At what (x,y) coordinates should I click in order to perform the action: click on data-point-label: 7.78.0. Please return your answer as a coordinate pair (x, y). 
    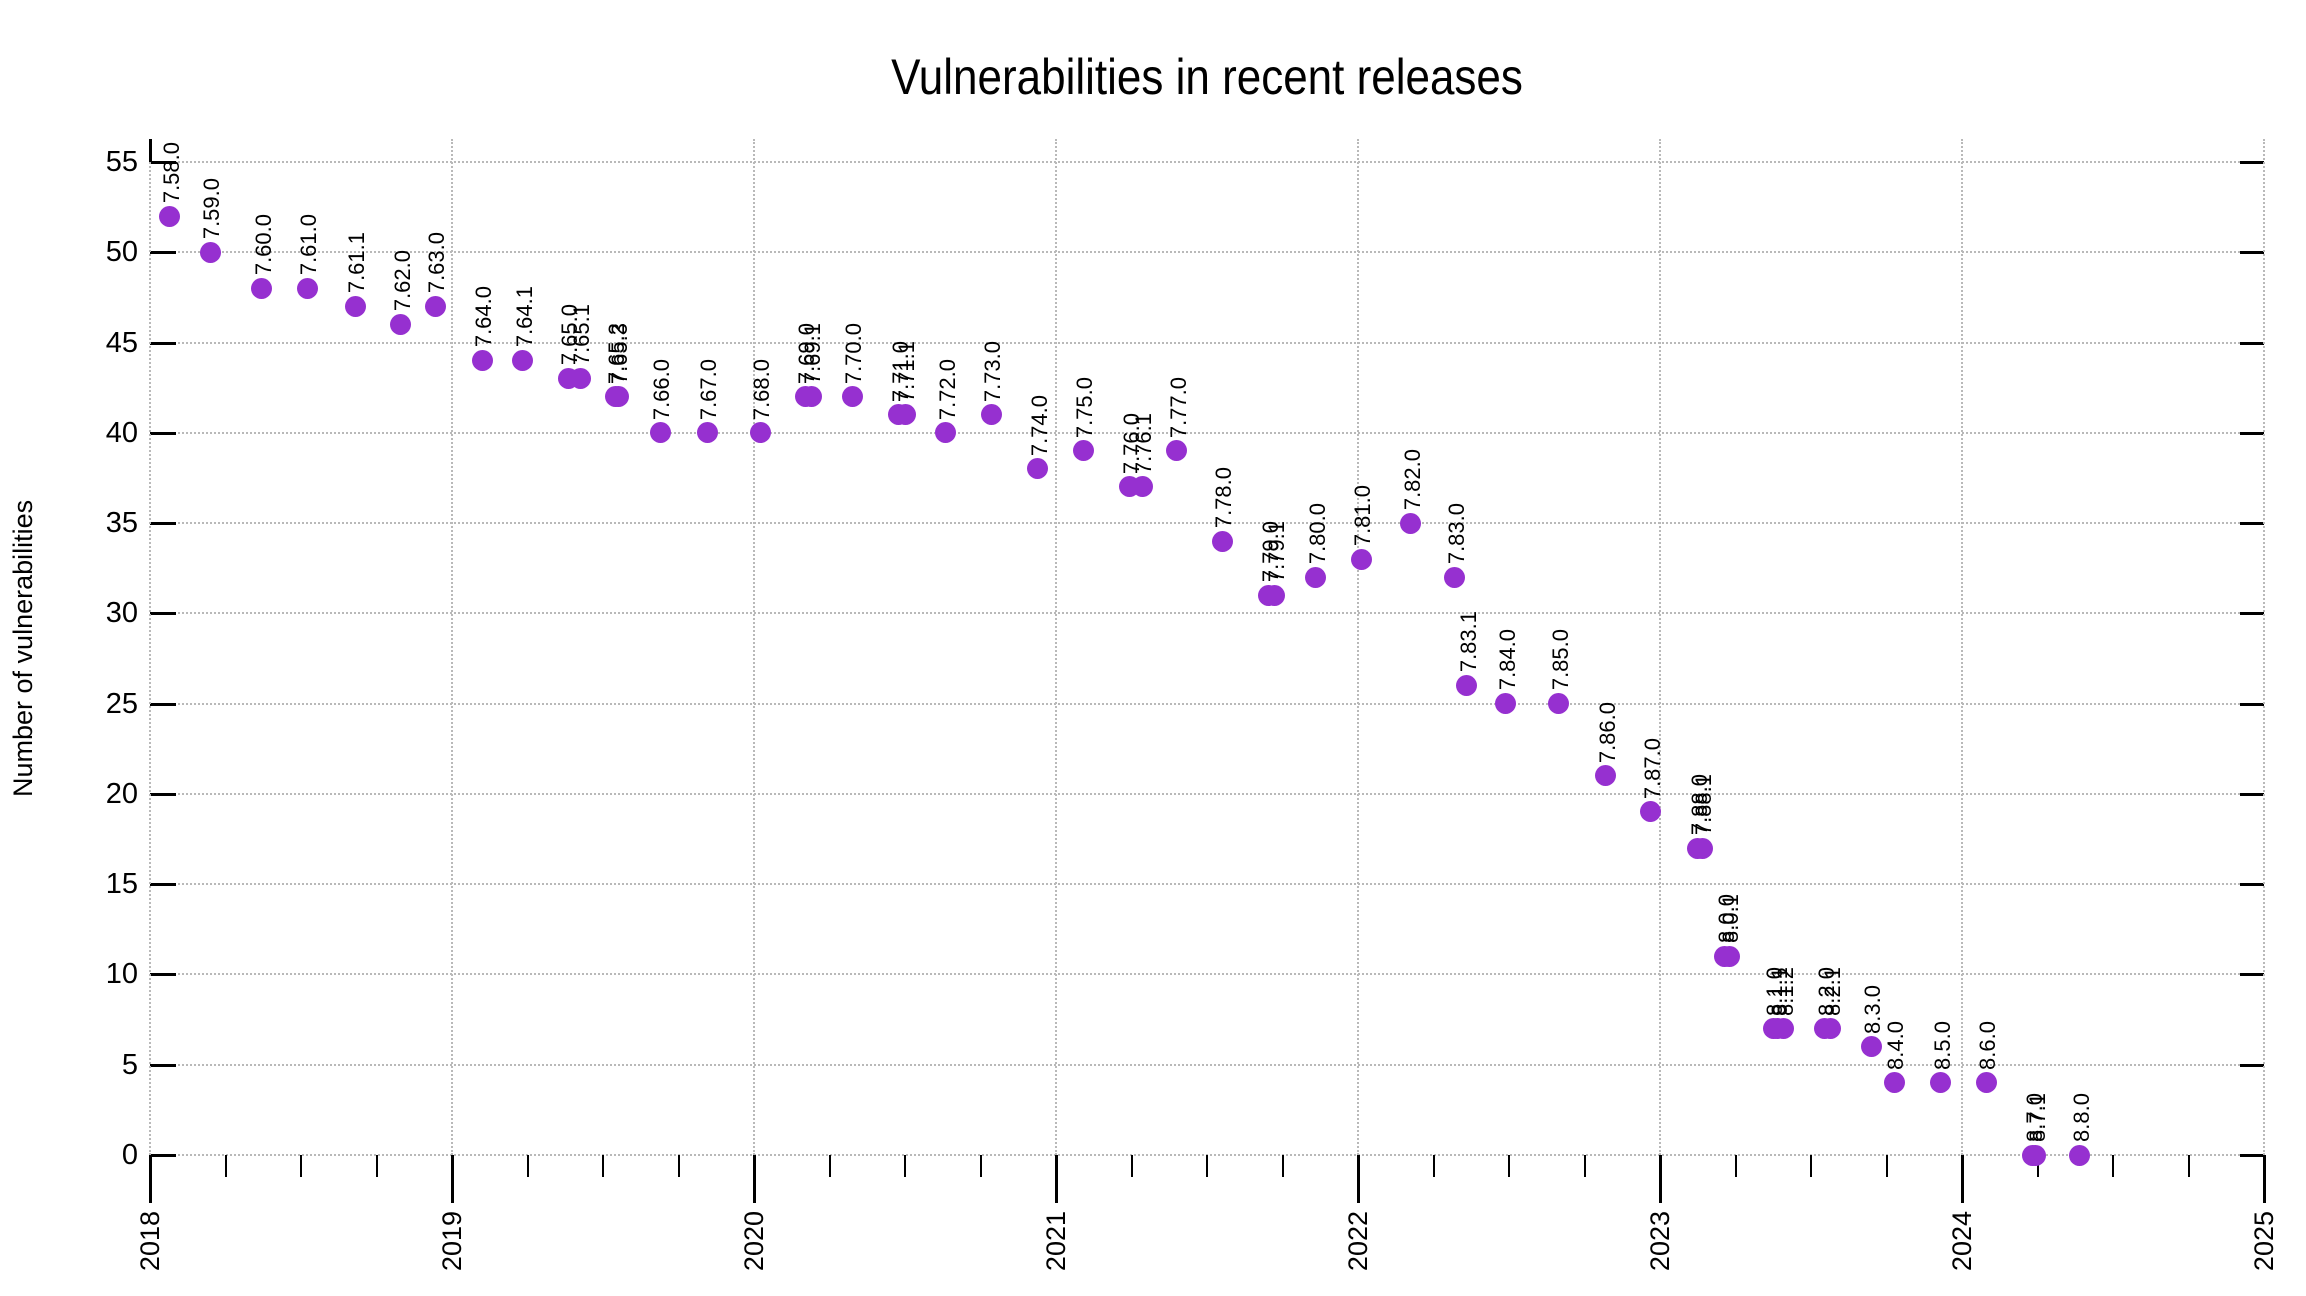
    Looking at the image, I should click on (1224, 497).